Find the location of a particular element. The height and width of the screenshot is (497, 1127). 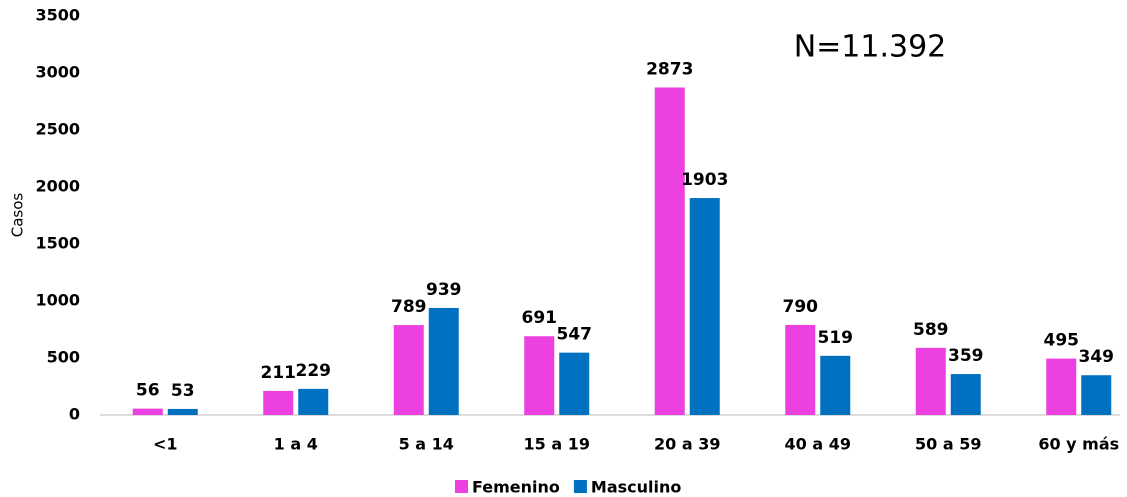

y-tick-label: 3500 is located at coordinates (57, 15).